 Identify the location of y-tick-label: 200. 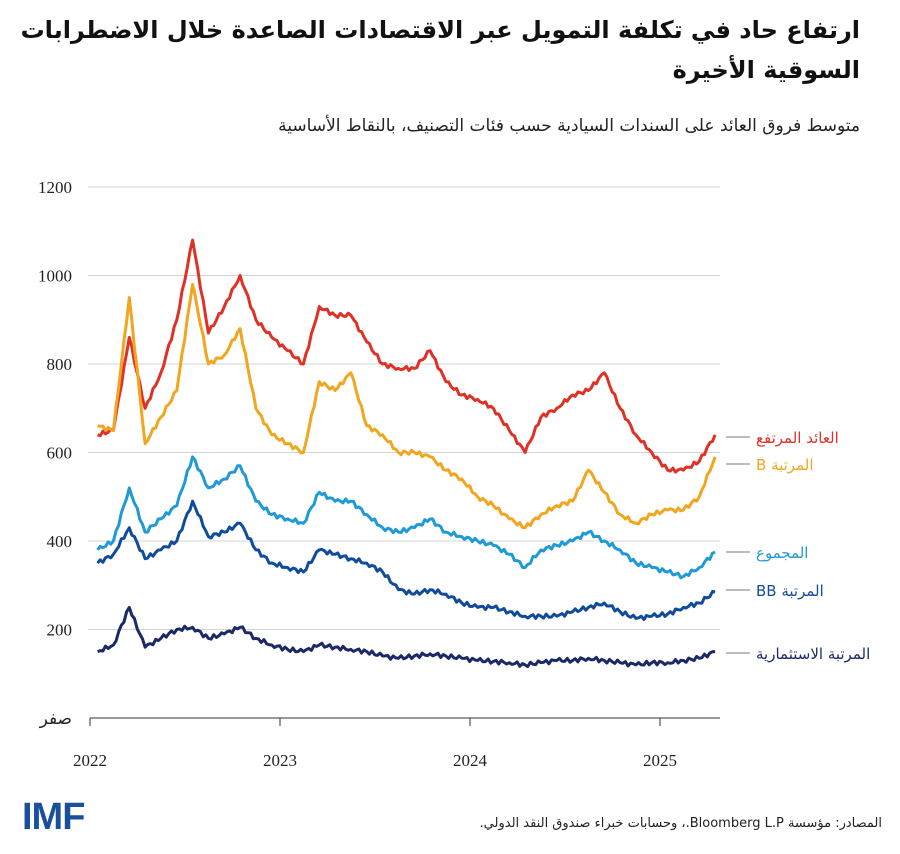
(60, 630).